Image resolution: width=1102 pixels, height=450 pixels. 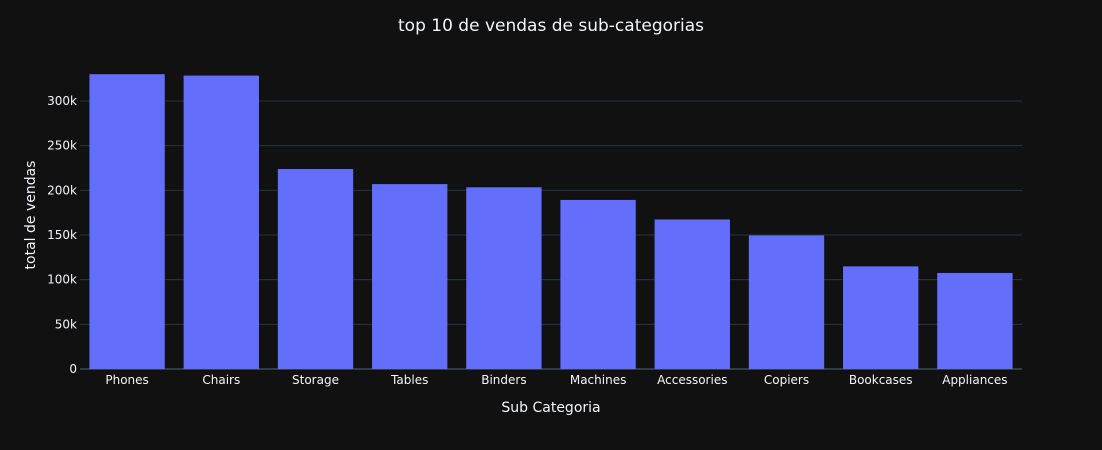 What do you see at coordinates (221, 380) in the screenshot?
I see `x-tick-label: Chairs` at bounding box center [221, 380].